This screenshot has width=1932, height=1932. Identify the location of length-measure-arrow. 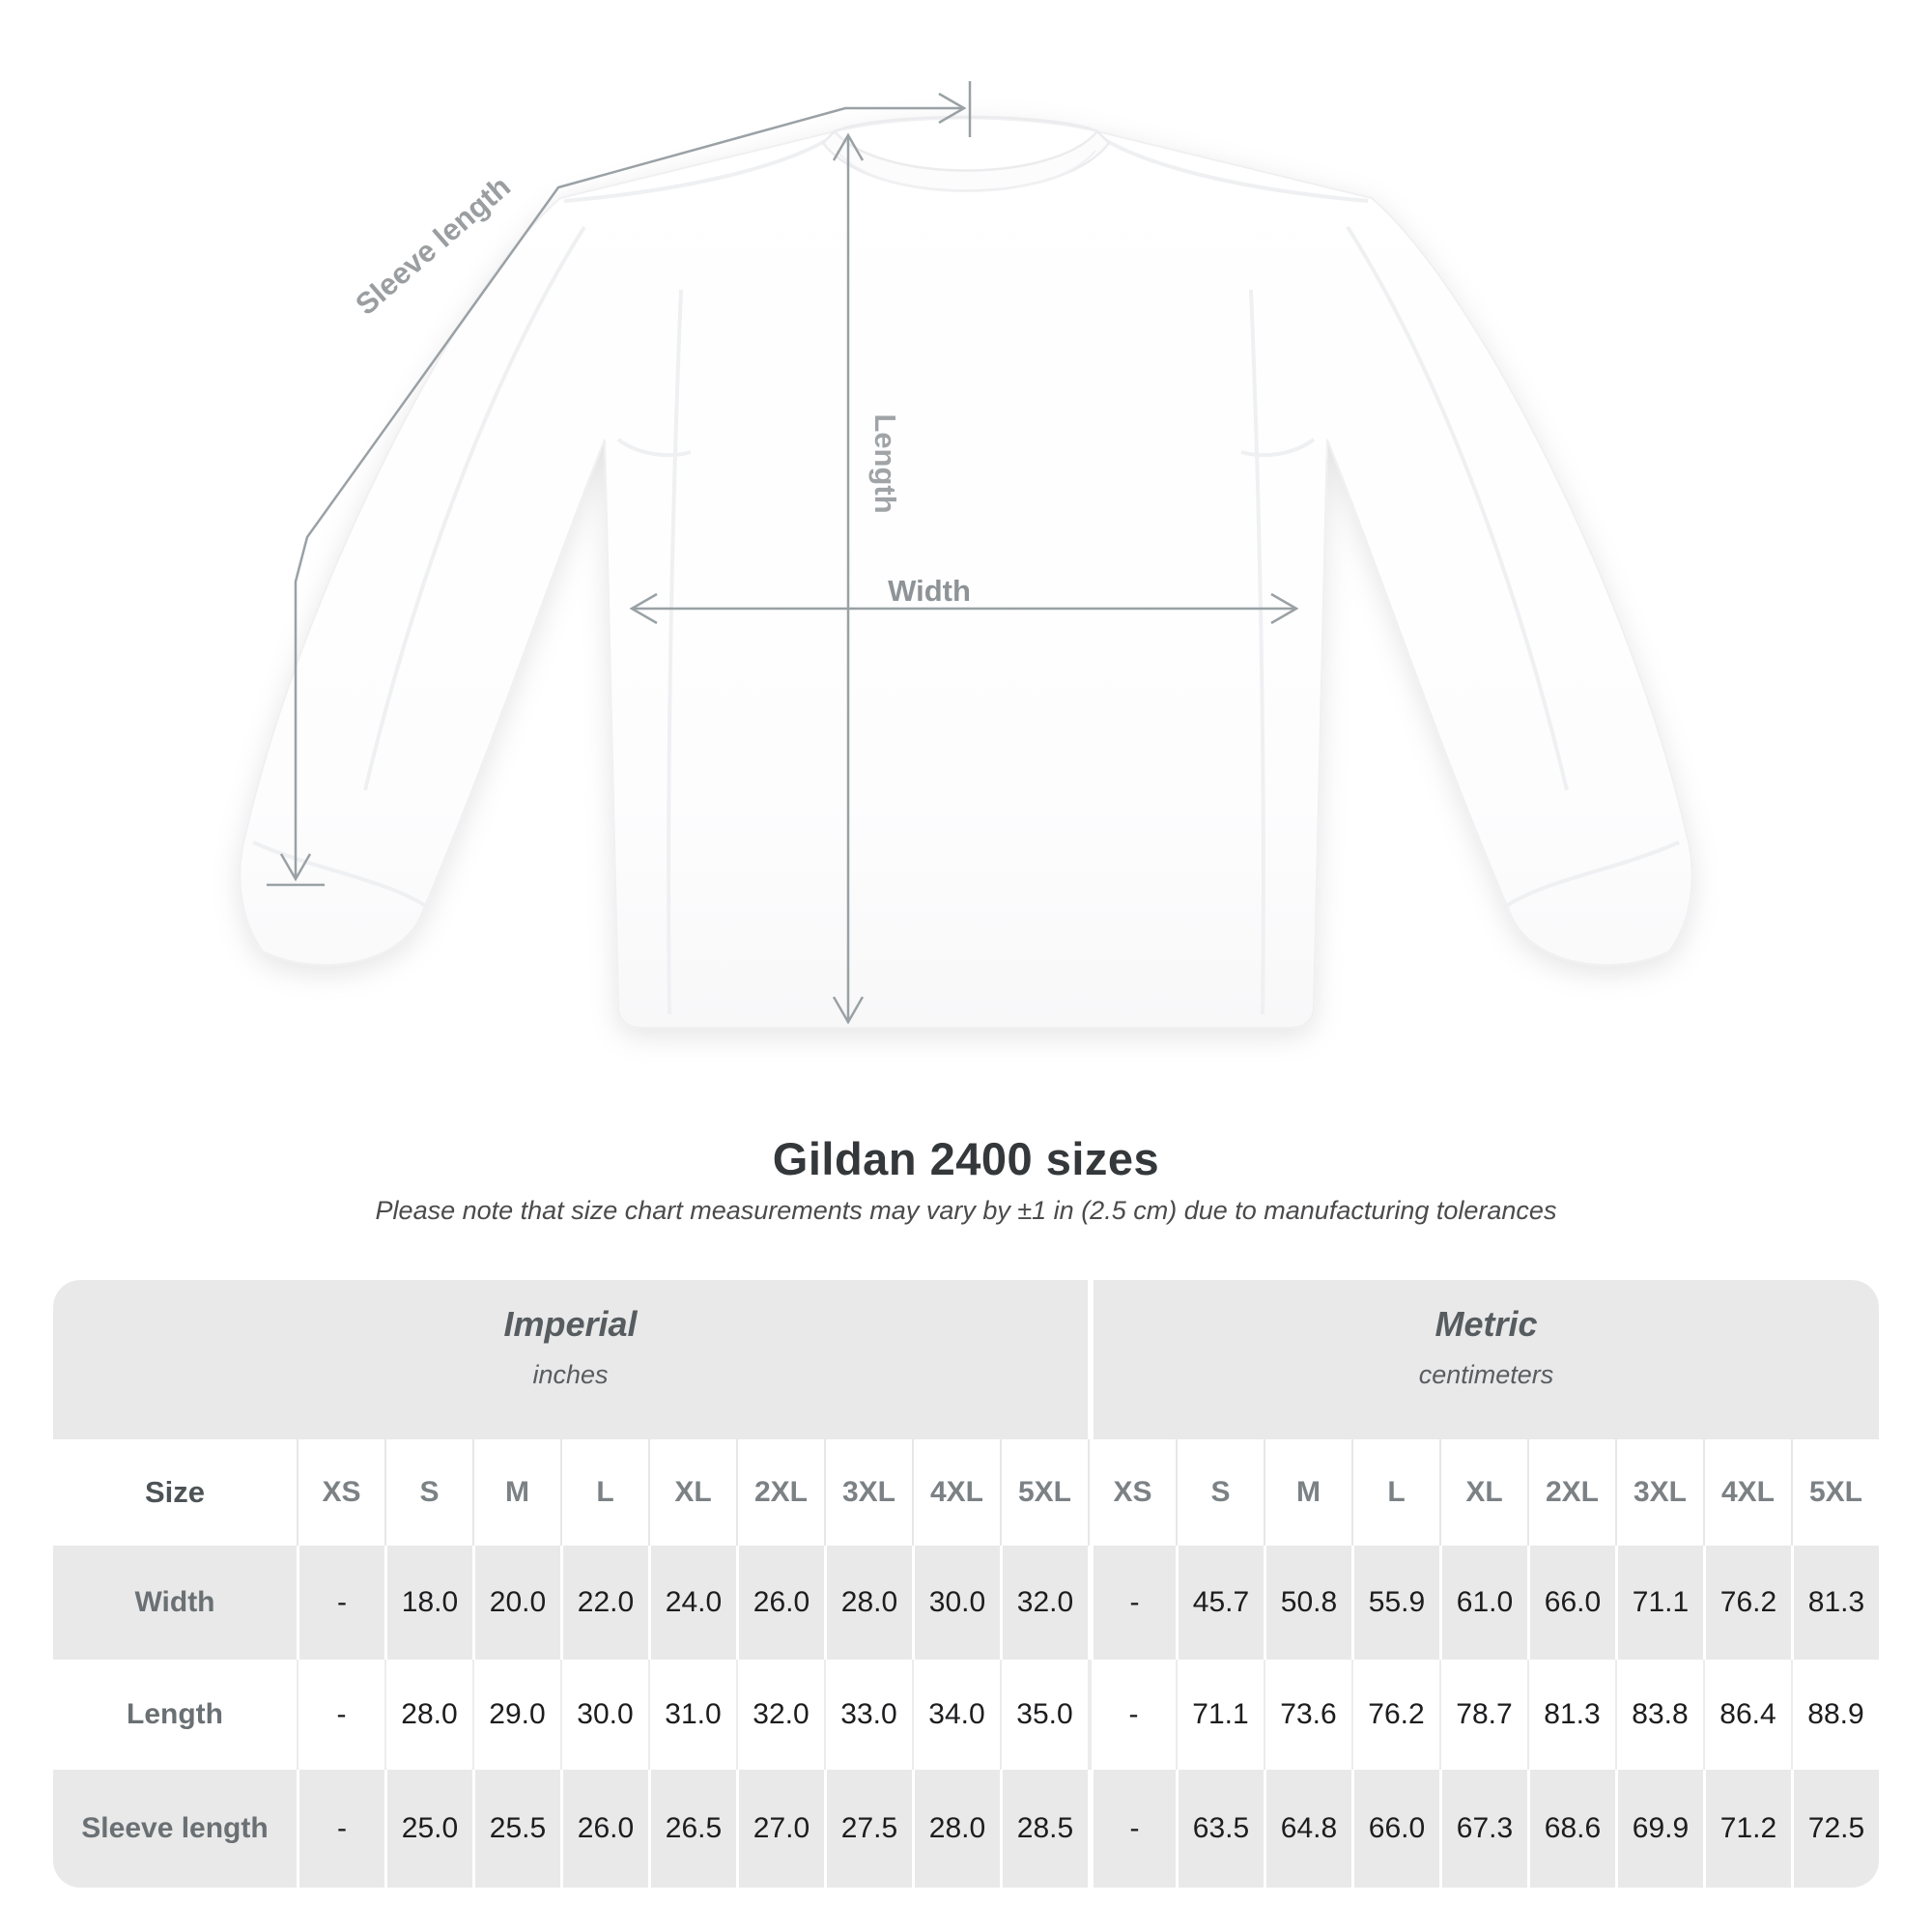
(848, 578).